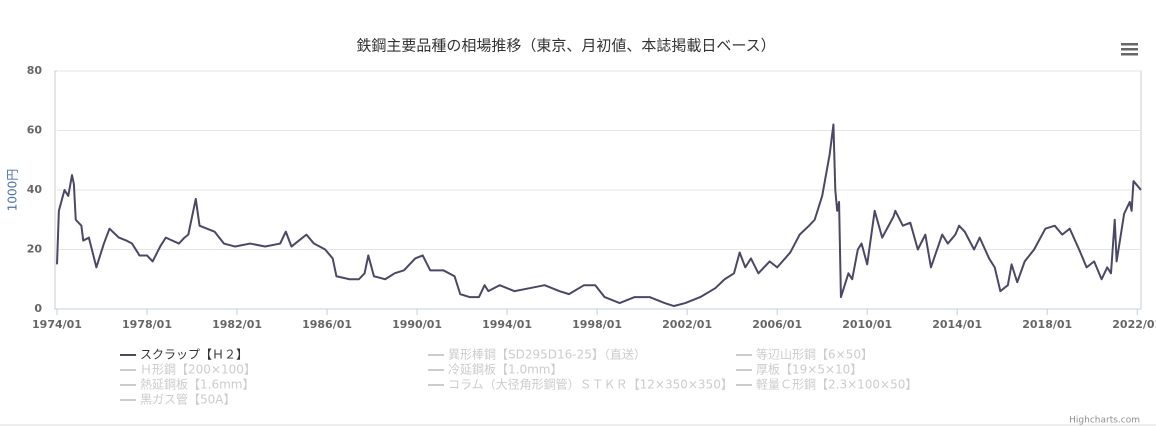 Image resolution: width=1156 pixels, height=426 pixels. What do you see at coordinates (57, 324) in the screenshot?
I see `x-tick-label: 1974/01` at bounding box center [57, 324].